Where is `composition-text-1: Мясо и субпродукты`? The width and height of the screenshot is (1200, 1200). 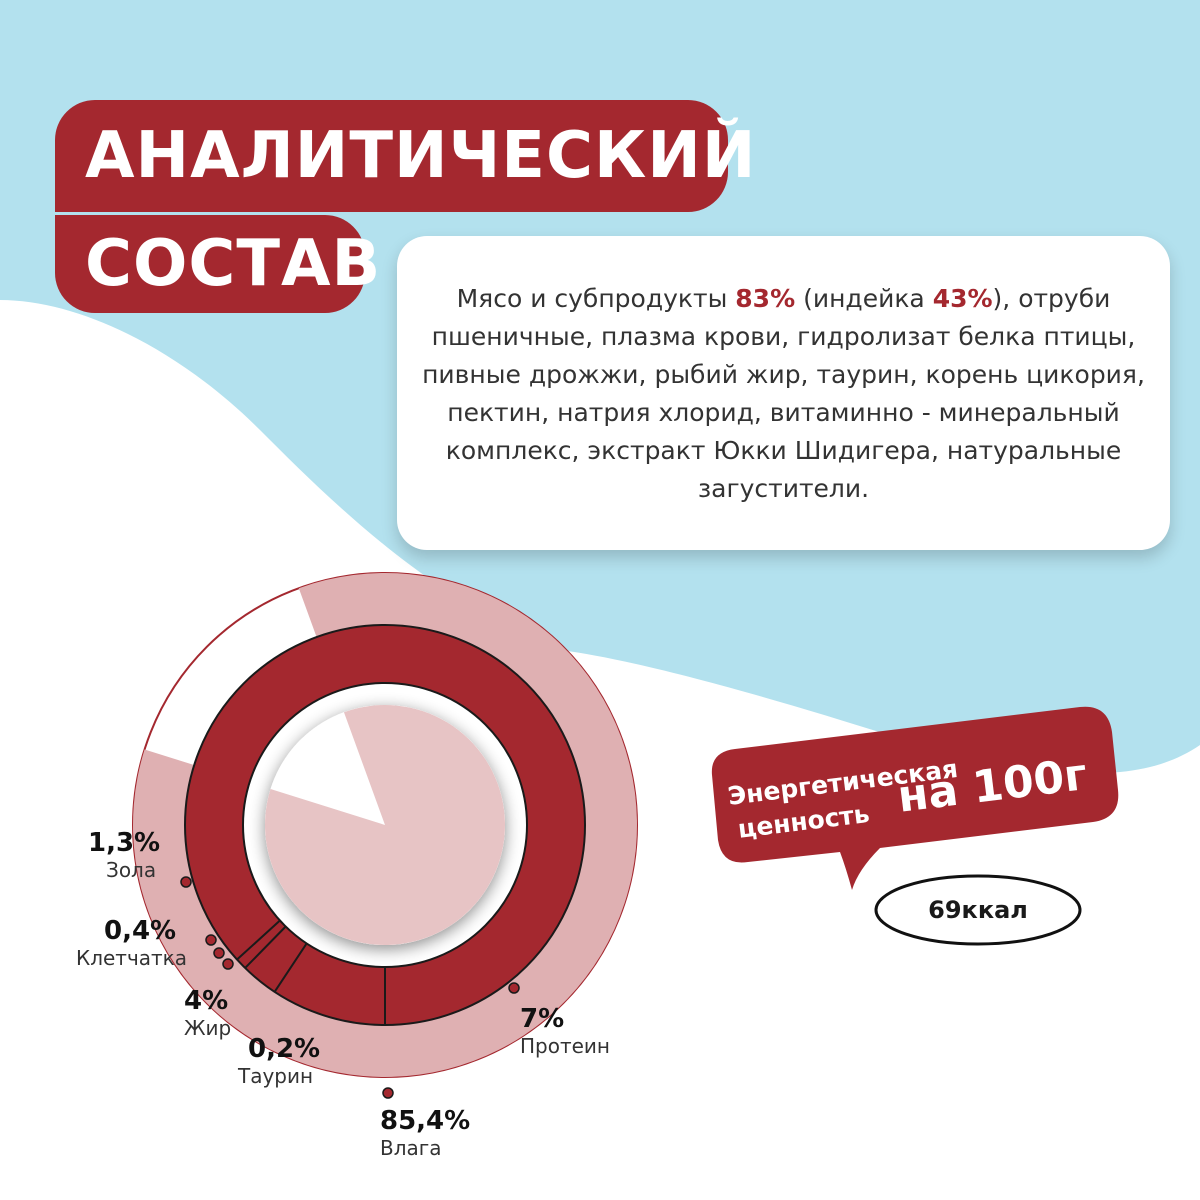 composition-text-1: Мясо и субпродукты is located at coordinates (596, 298).